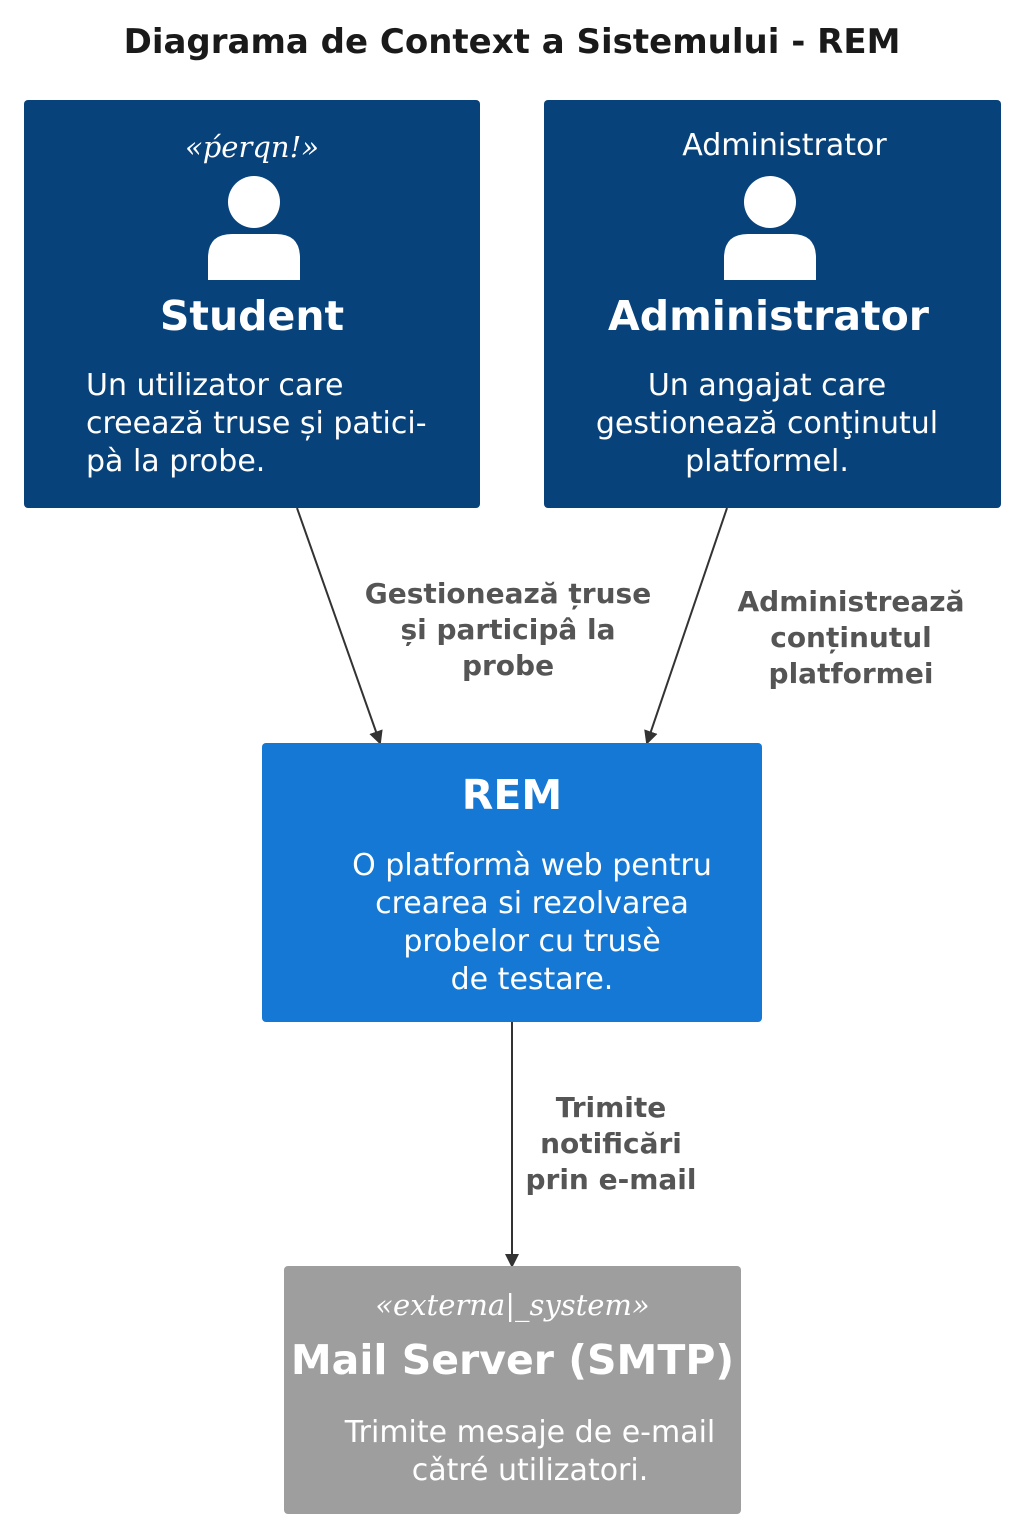  I want to click on administrator-stereotype: Administrator, so click(784, 145).